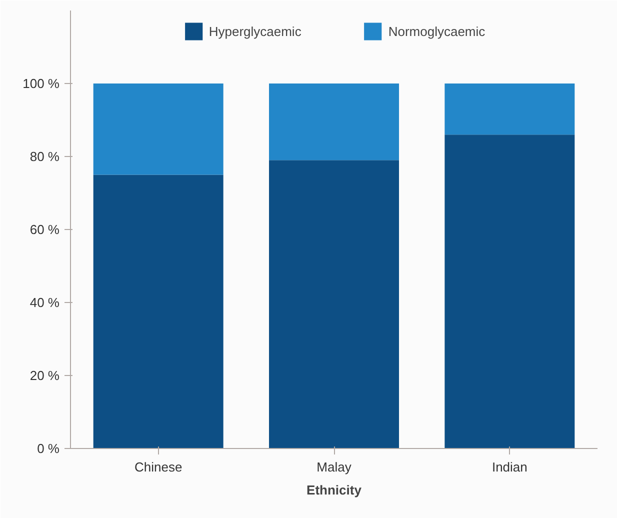 This screenshot has height=518, width=617. What do you see at coordinates (510, 467) in the screenshot?
I see `x-tick-label: Indian` at bounding box center [510, 467].